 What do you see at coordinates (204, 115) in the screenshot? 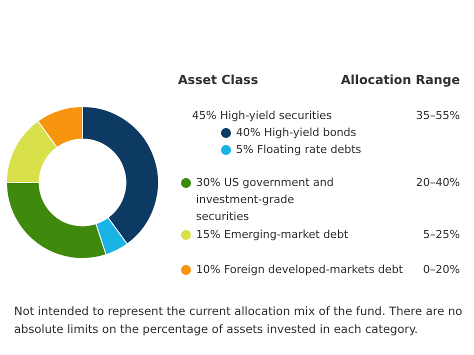
I see `text: 45%` at bounding box center [204, 115].